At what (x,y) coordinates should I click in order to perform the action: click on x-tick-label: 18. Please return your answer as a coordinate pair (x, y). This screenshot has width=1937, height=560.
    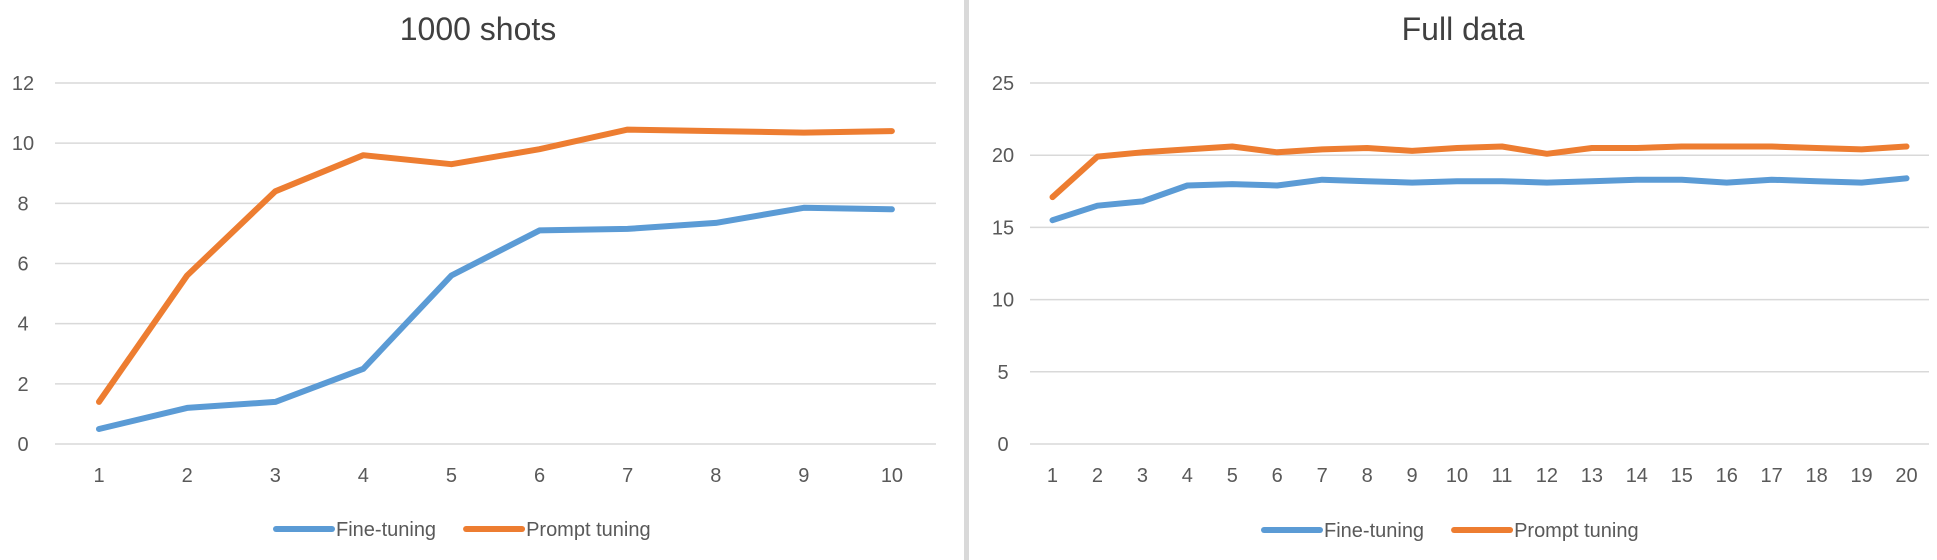
    Looking at the image, I should click on (1817, 476).